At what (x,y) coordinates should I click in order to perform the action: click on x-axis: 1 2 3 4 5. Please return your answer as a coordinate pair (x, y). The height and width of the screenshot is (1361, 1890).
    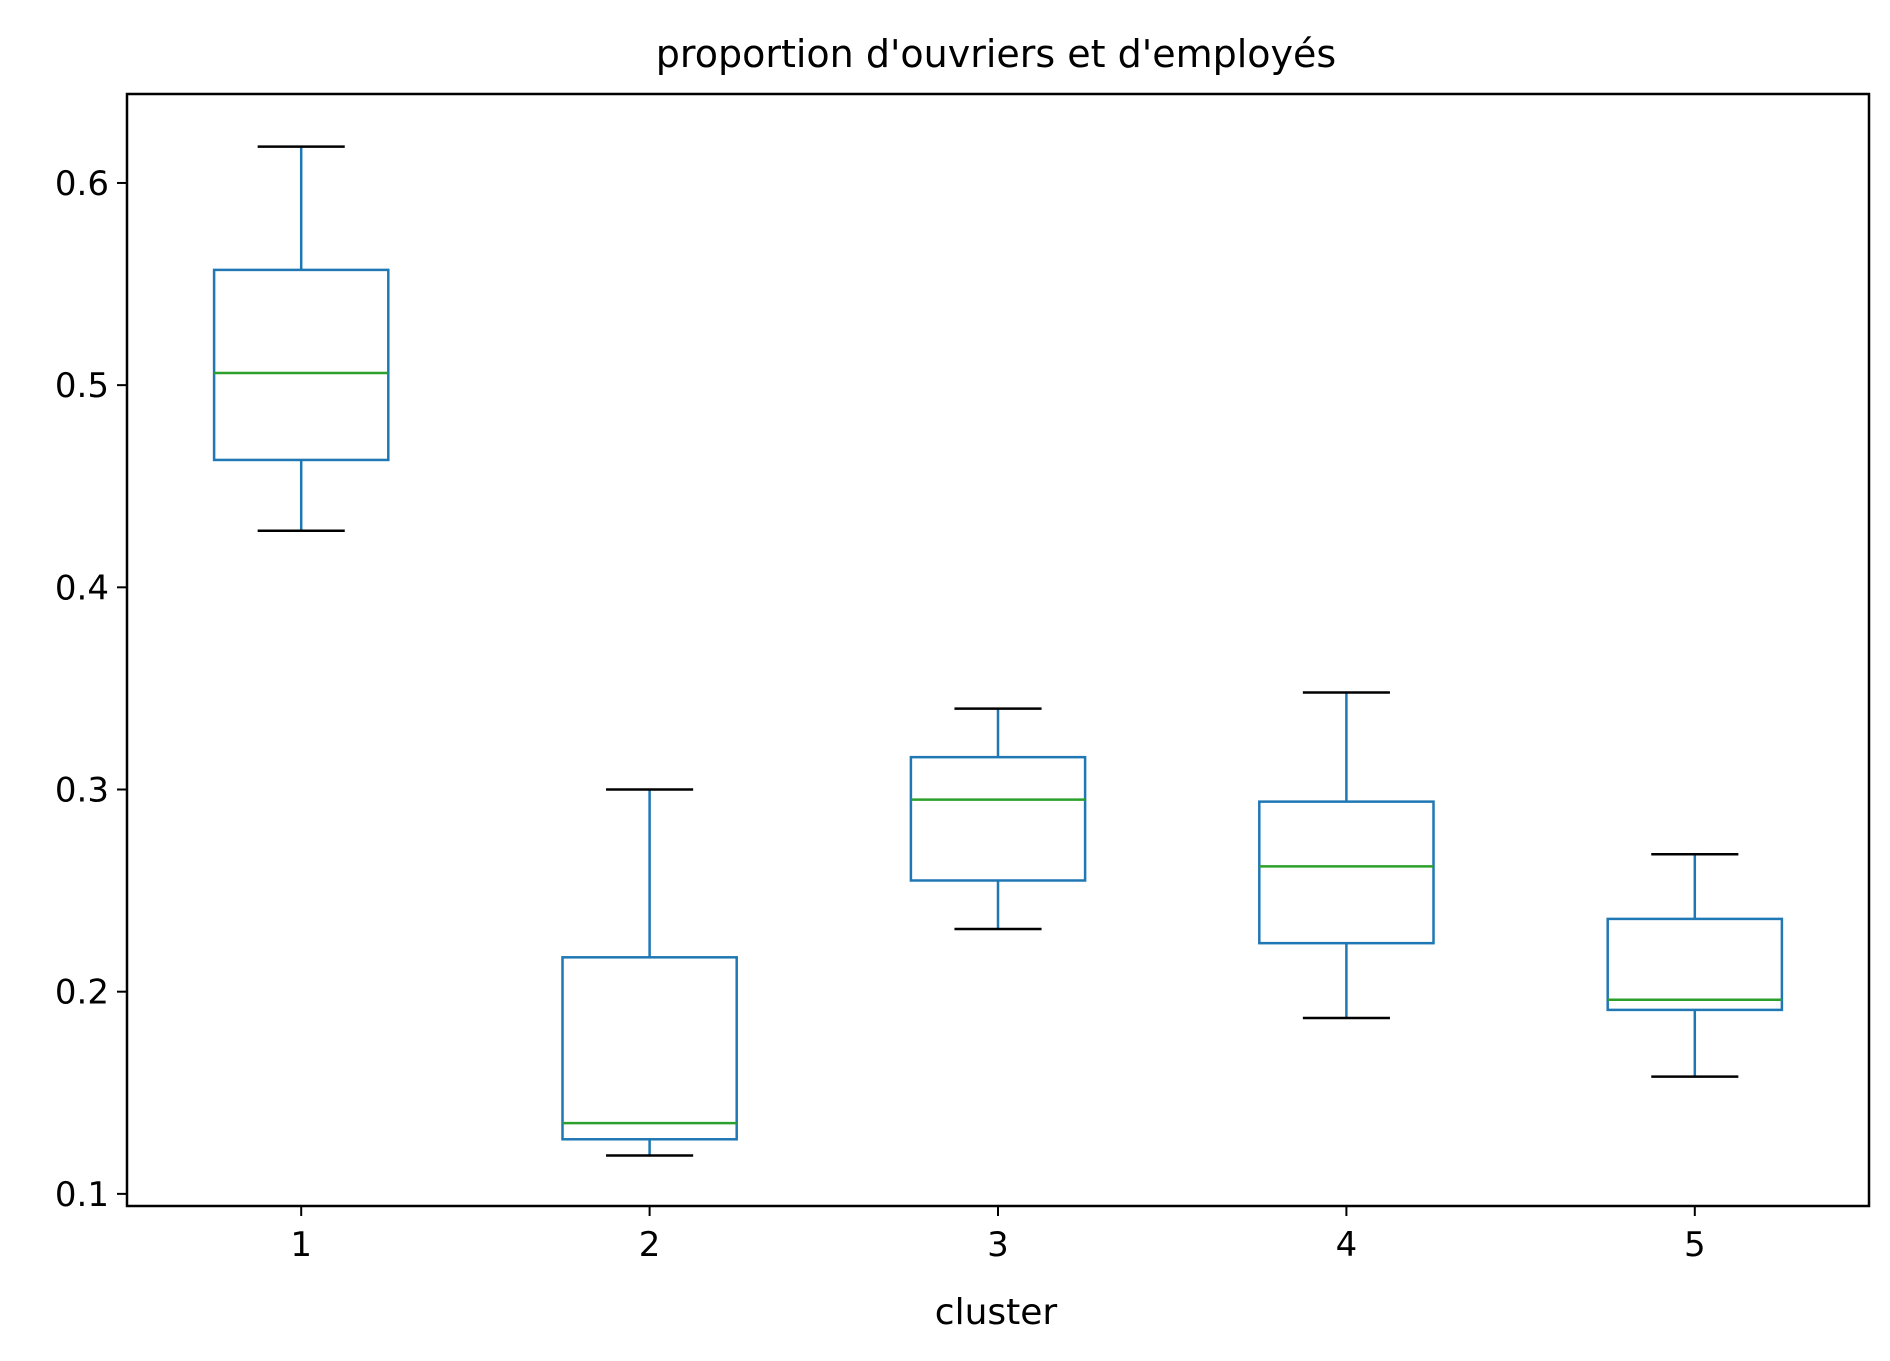
    Looking at the image, I should click on (998, 1235).